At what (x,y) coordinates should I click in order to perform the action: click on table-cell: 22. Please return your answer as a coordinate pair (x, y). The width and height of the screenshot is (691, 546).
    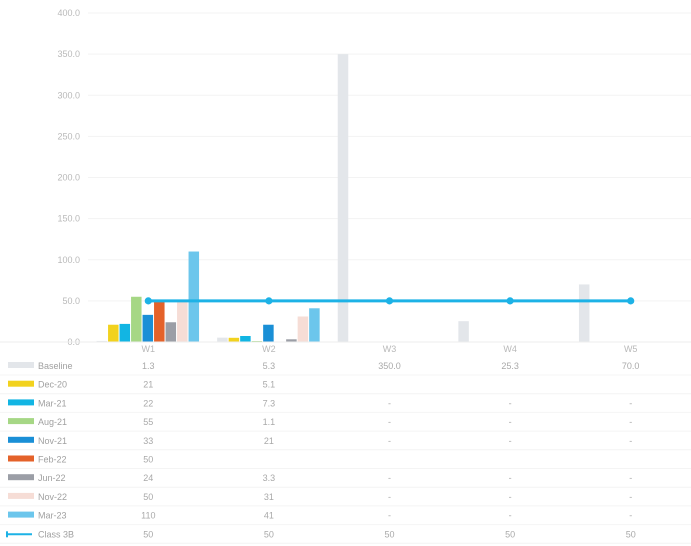
    Looking at the image, I should click on (148, 403).